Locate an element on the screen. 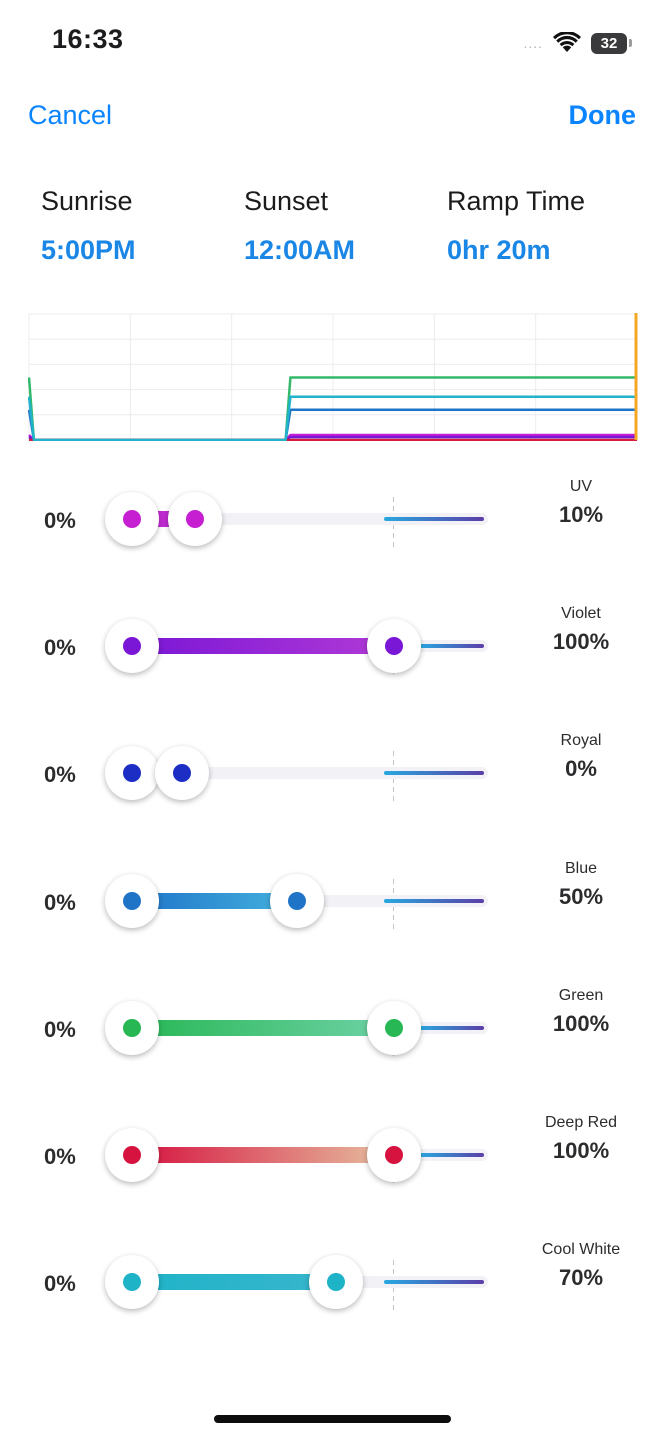 This screenshot has width=664, height=1437. channel-name: Cool White is located at coordinates (581, 1250).